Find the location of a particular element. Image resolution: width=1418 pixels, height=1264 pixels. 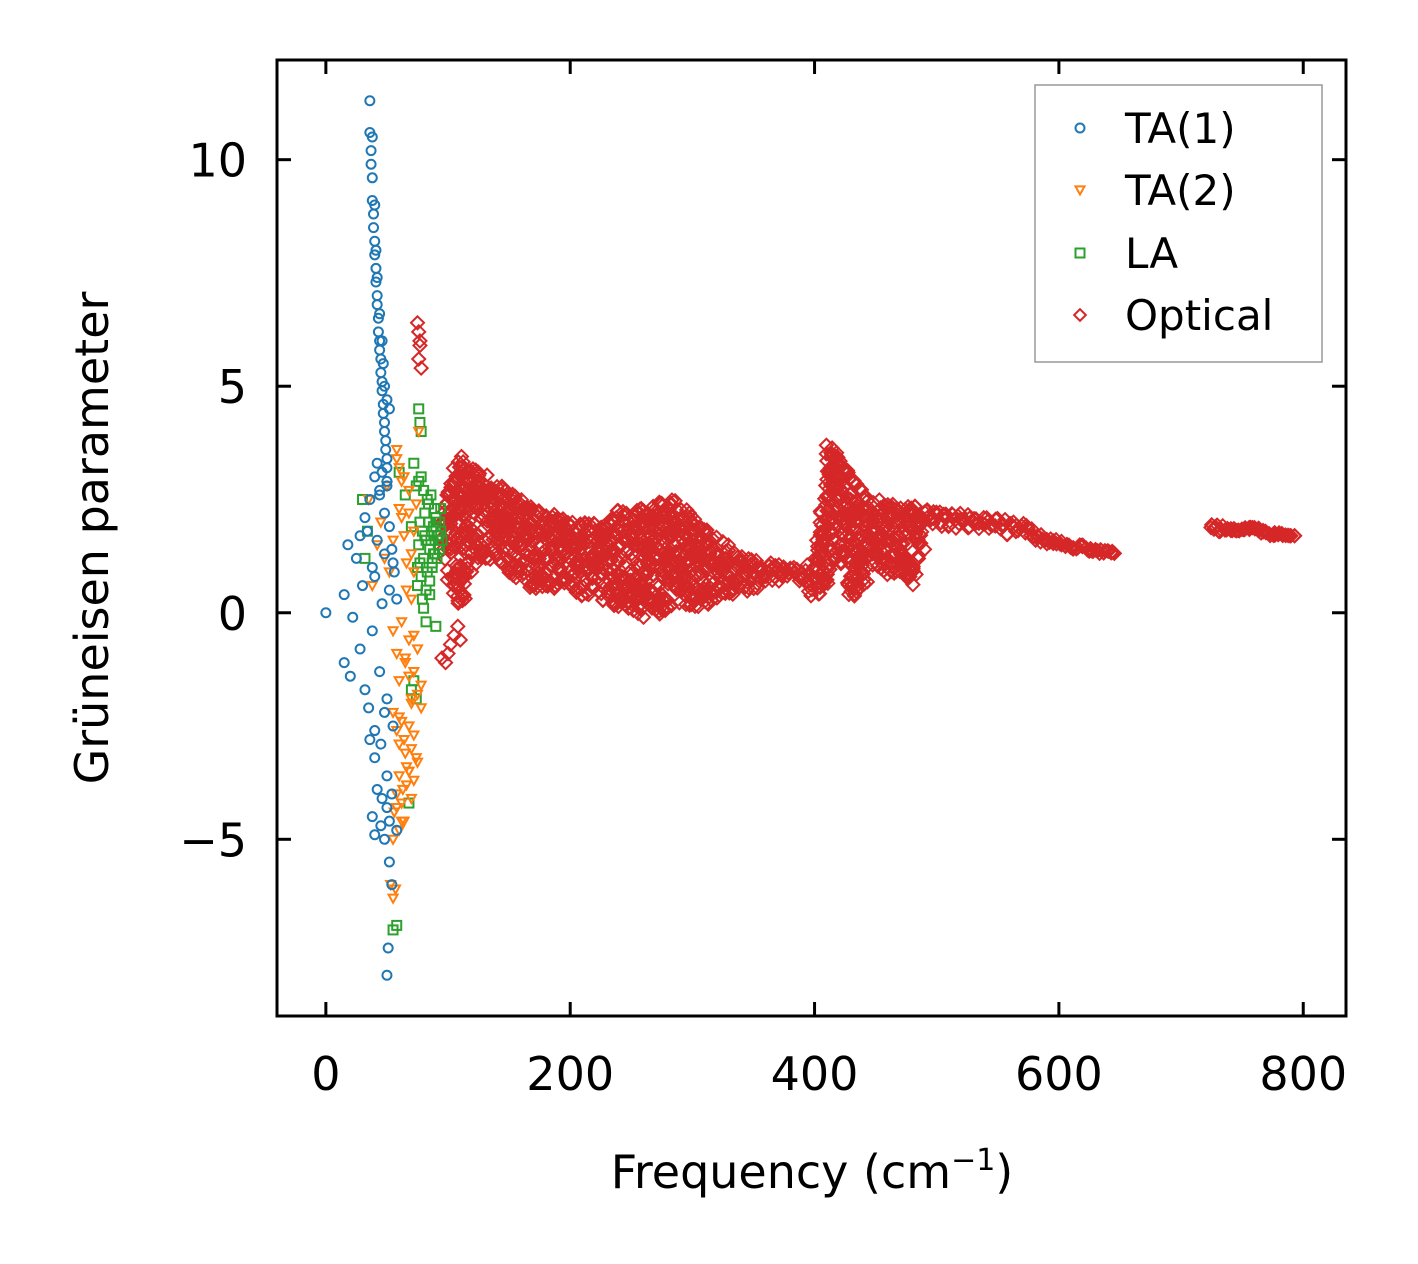

y-tick-label: 0 is located at coordinates (232, 614).